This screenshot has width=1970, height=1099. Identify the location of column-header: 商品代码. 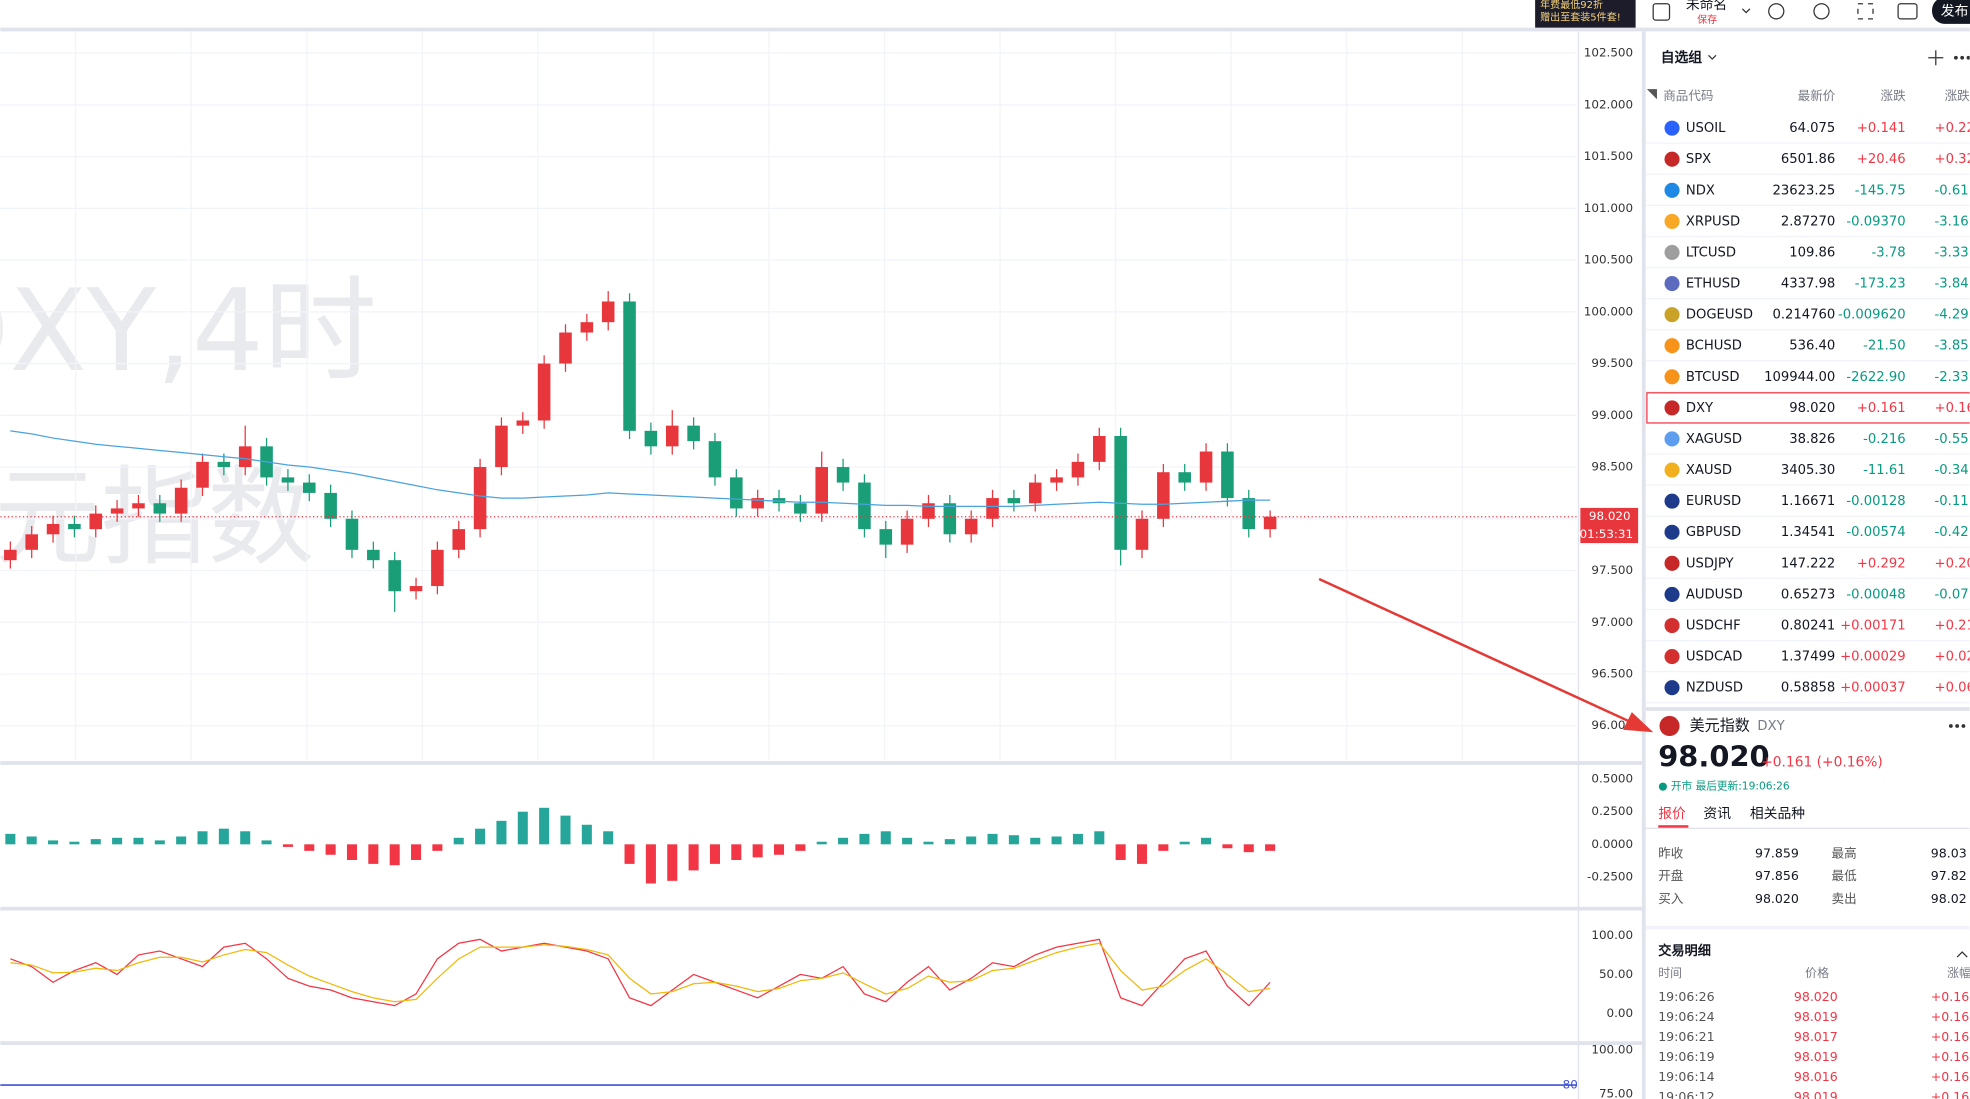
(1688, 95).